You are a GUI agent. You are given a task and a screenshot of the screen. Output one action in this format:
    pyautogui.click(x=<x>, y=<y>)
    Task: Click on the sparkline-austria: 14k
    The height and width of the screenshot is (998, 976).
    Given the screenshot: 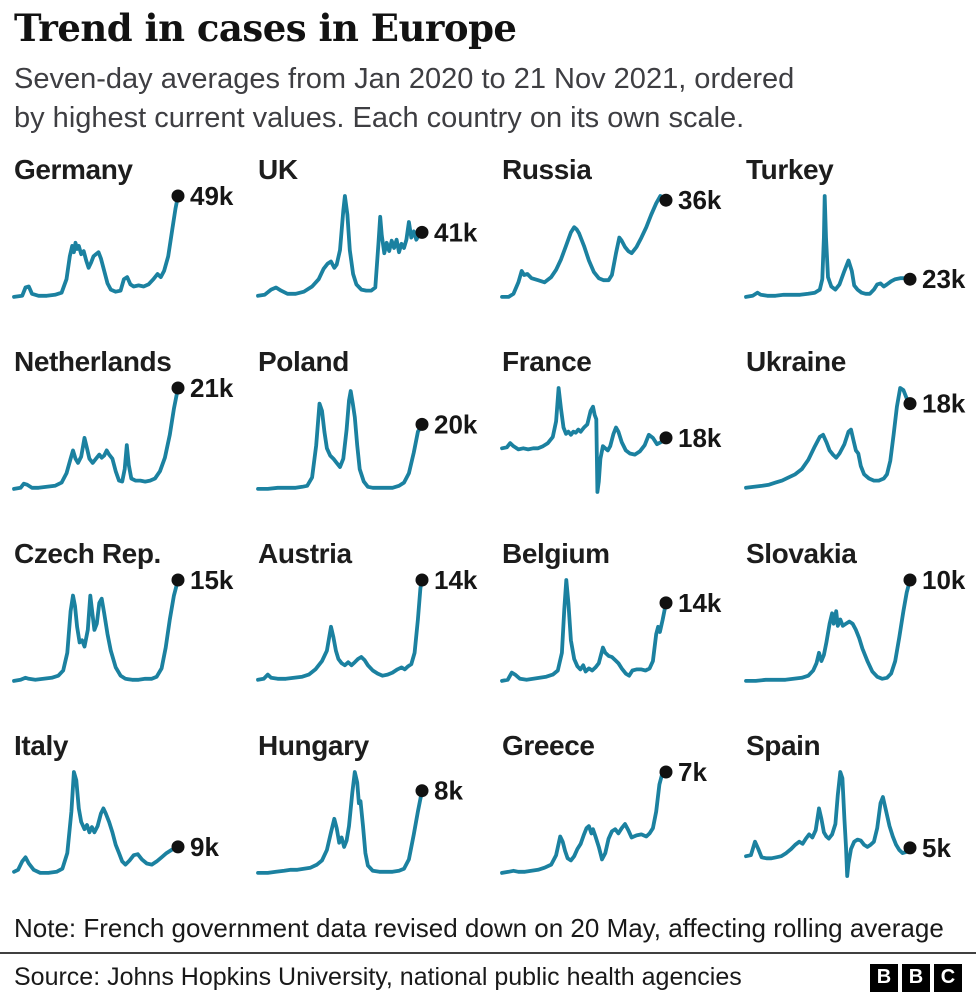 What is the action you would take?
    pyautogui.click(x=367, y=623)
    